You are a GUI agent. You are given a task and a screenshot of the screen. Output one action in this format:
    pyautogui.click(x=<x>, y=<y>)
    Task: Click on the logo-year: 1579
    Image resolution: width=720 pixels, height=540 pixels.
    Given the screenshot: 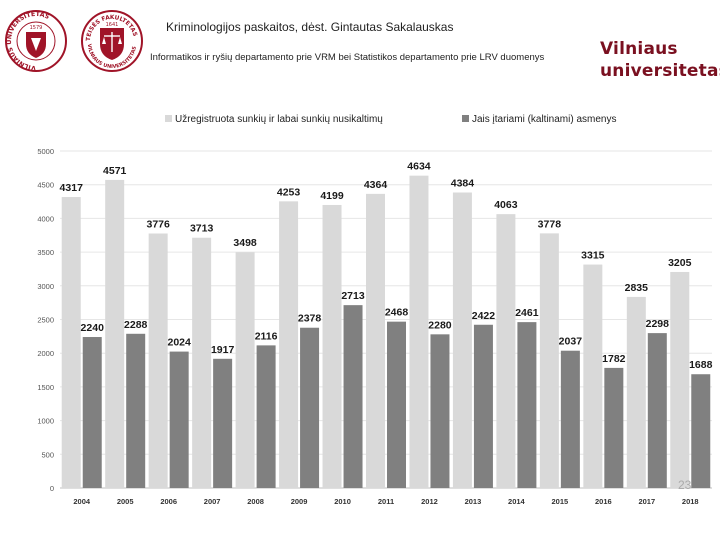 What is the action you would take?
    pyautogui.click(x=36, y=28)
    